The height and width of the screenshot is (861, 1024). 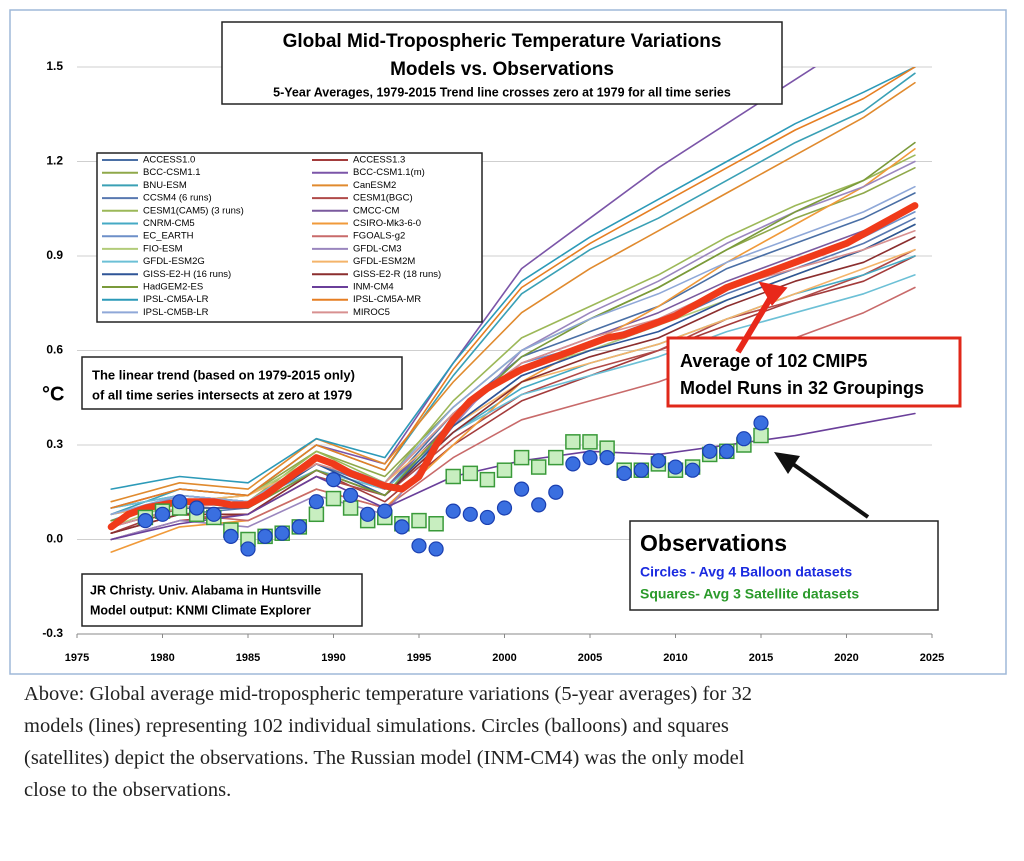 What do you see at coordinates (248, 658) in the screenshot?
I see `x-tick-label: 1985` at bounding box center [248, 658].